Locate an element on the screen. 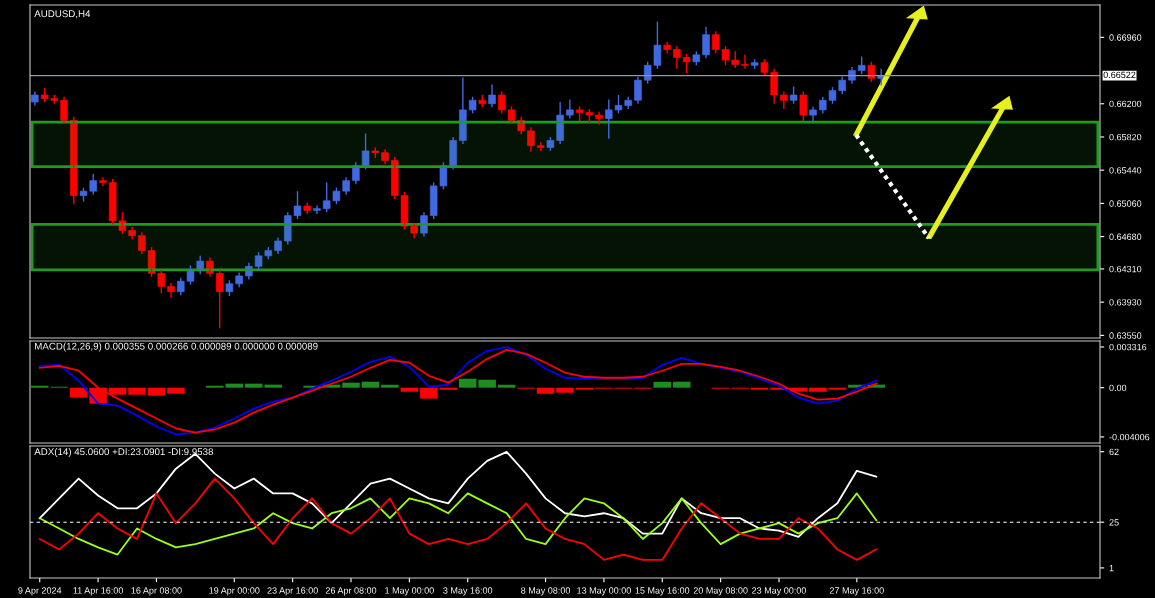  x-tick-label: 3 May 16:00 is located at coordinates (468, 591).